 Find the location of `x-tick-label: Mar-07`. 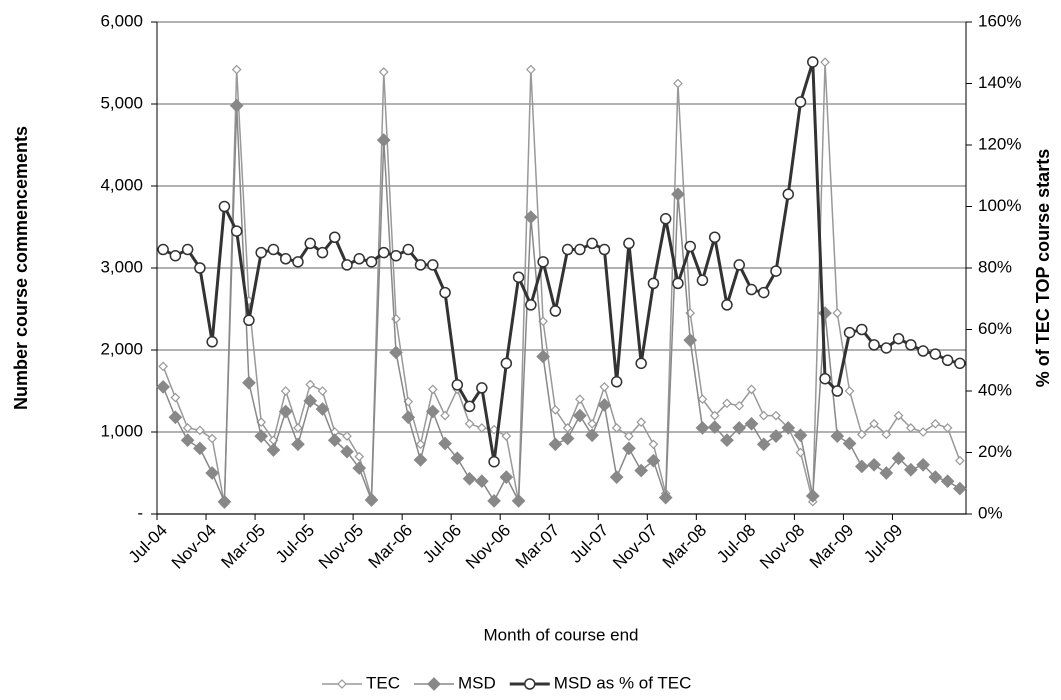

x-tick-label: Mar-07 is located at coordinates (538, 547).